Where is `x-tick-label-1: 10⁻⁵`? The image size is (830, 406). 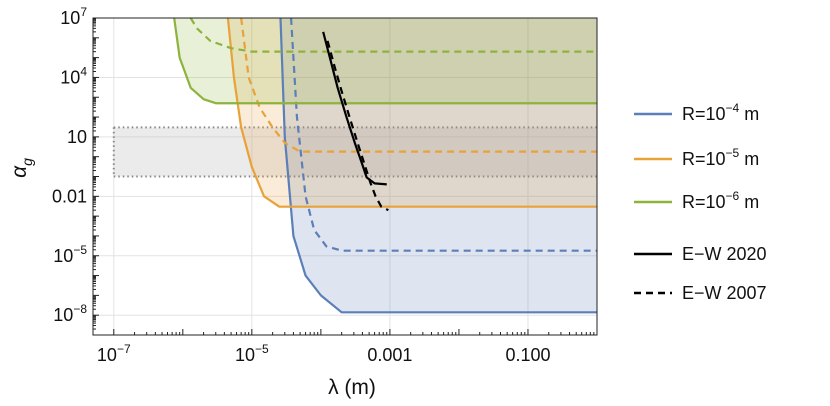
x-tick-label-1: 10⁻⁵ is located at coordinates (252, 353).